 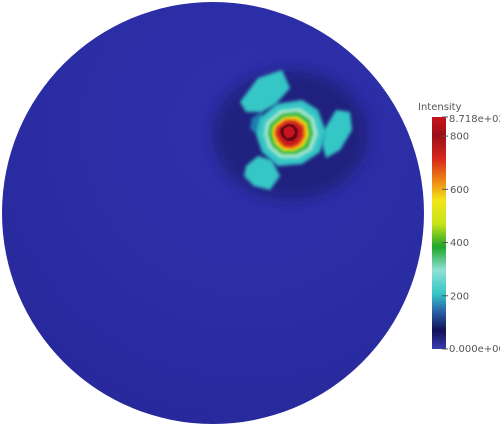 I want to click on colorbar-ticks: 200 400 600 800, so click(x=455, y=233).